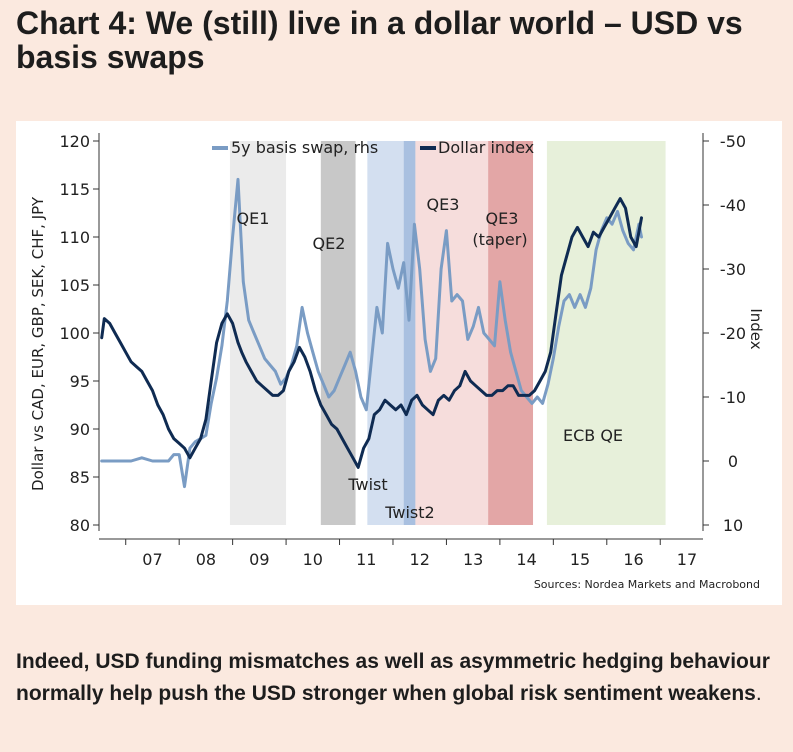 This screenshot has width=793, height=752. Describe the element at coordinates (733, 461) in the screenshot. I see `right-tick-label: 0` at that location.